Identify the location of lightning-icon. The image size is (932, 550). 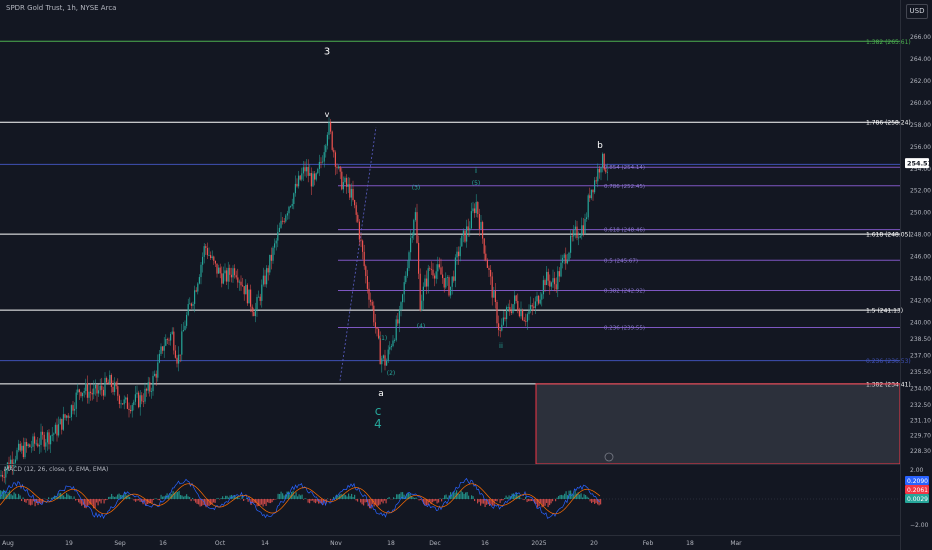
(609, 457).